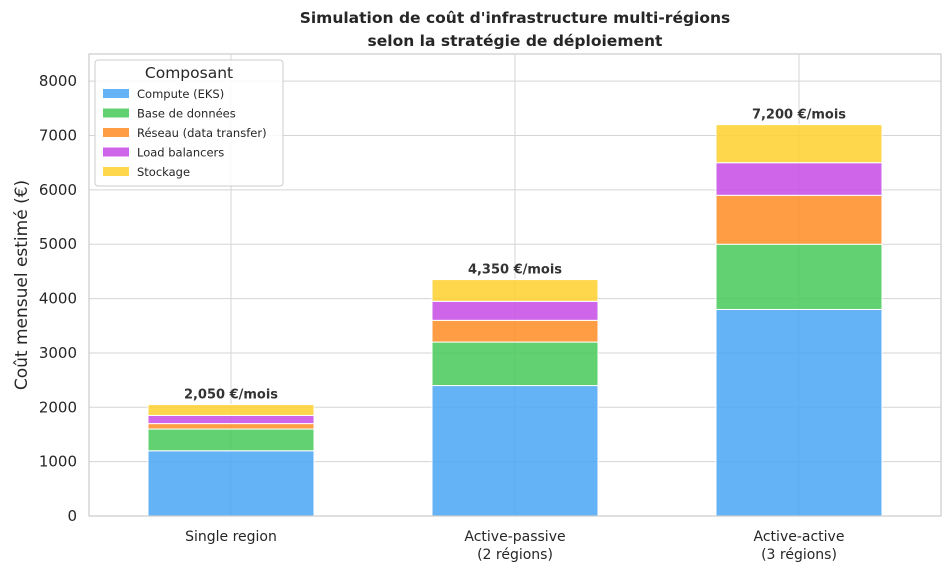  I want to click on legend-label: Compute (EKS), so click(180, 94).